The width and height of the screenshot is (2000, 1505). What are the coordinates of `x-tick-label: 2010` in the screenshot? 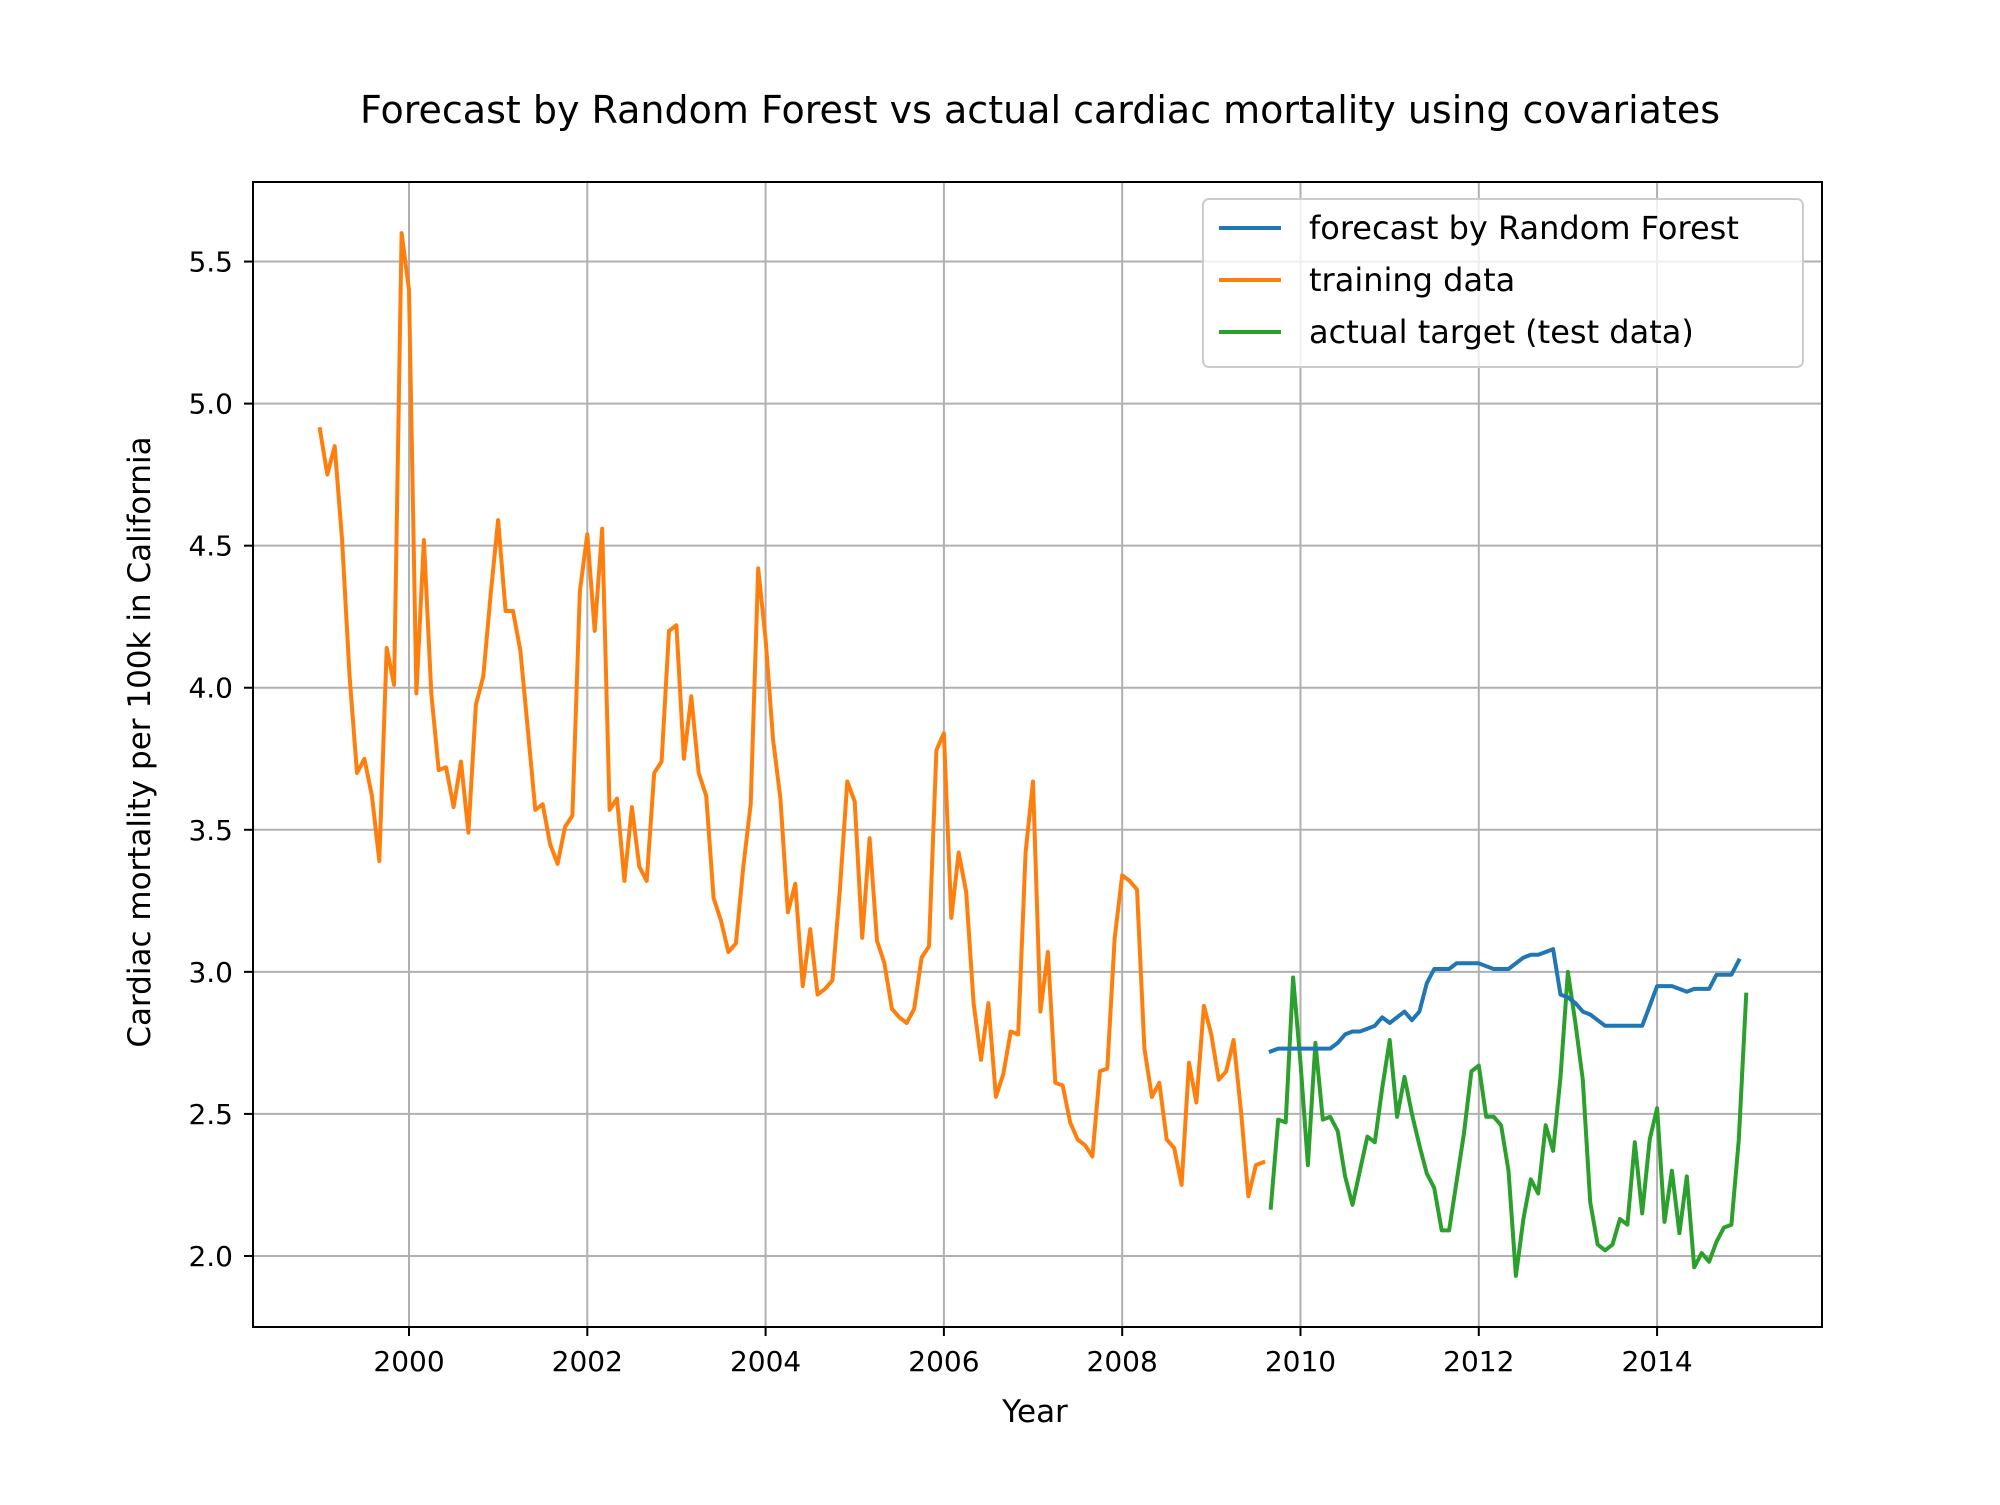 It's located at (1300, 1361).